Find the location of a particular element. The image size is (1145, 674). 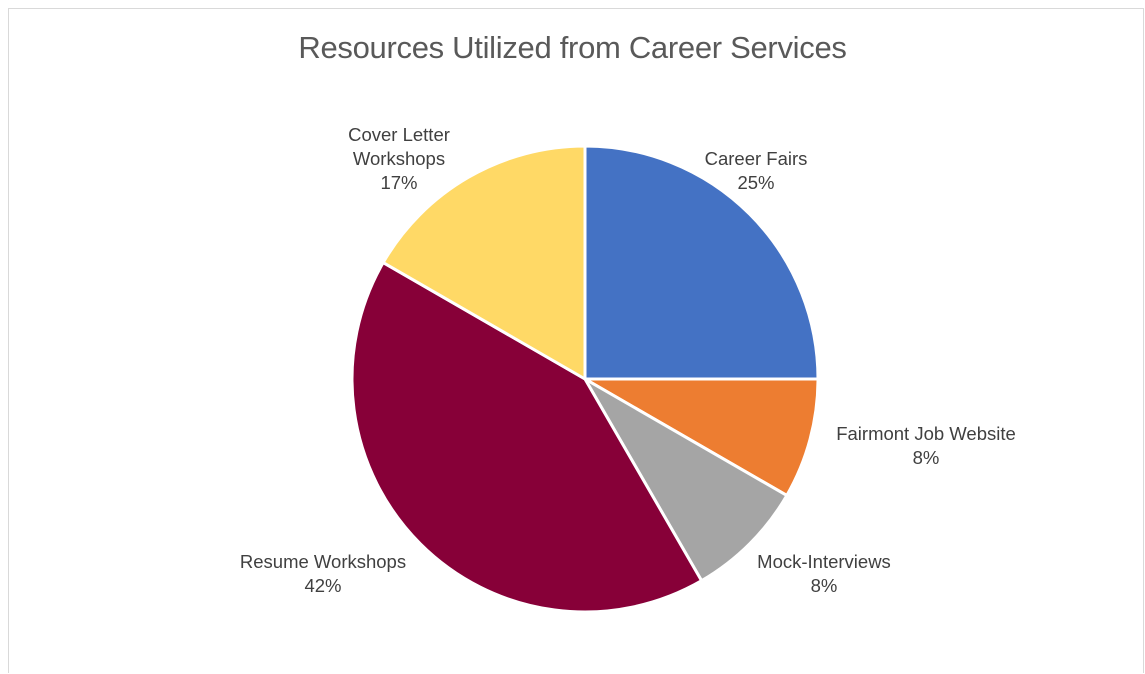

slice-category: Workshops is located at coordinates (399, 158).